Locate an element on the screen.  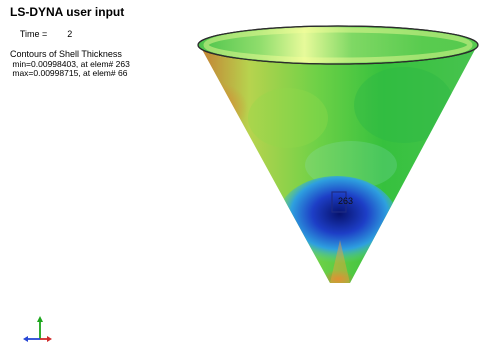
max-value: max=0.00998715, at elem# 66 is located at coordinates (69, 73).